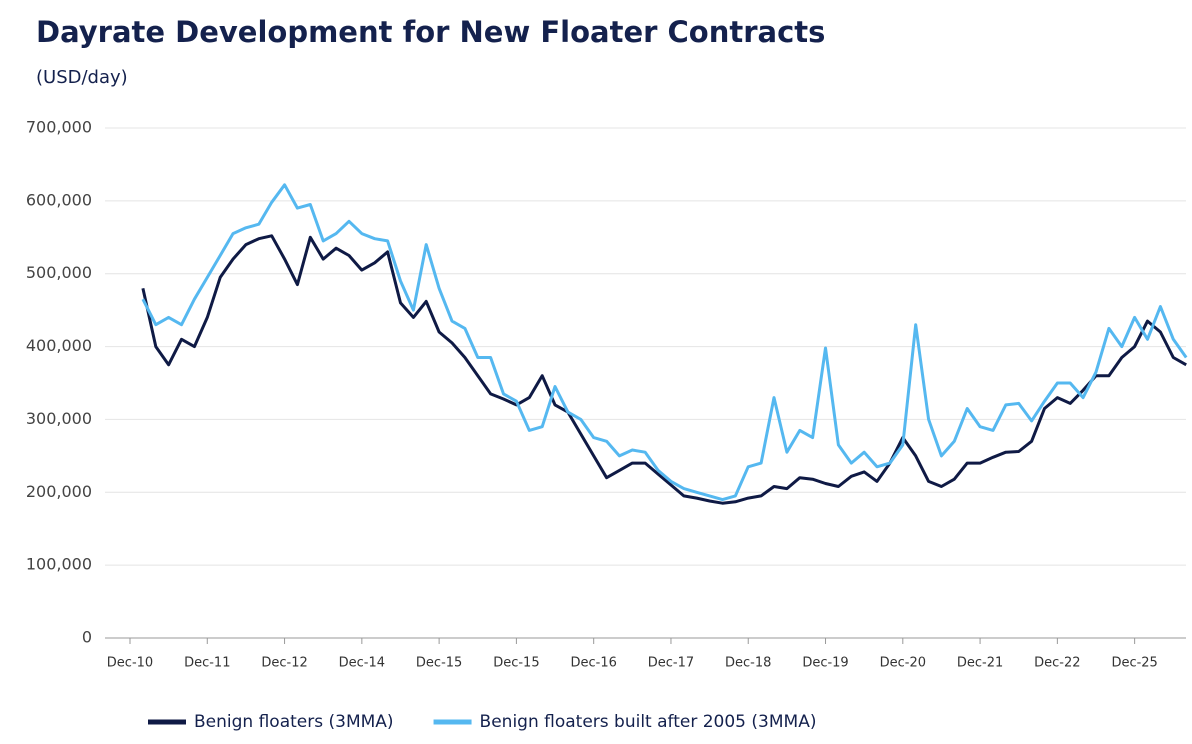 This screenshot has width=1192, height=744. Describe the element at coordinates (284, 663) in the screenshot. I see `x-tick-label: Dec-12` at that location.